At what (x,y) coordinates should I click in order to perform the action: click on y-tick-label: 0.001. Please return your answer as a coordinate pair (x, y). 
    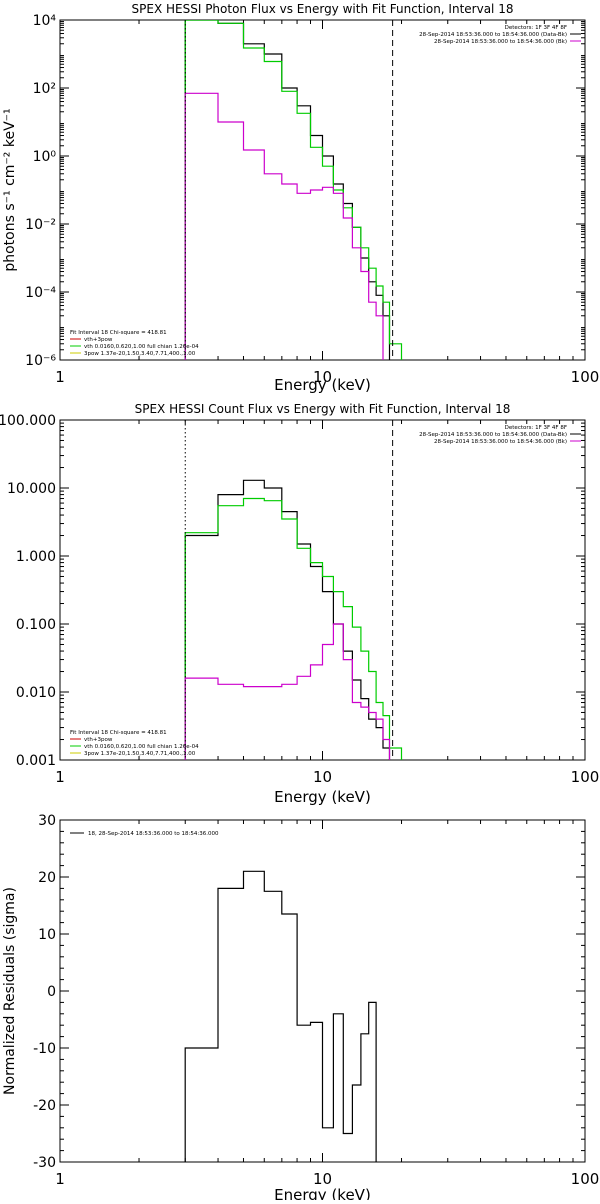
    Looking at the image, I should click on (36, 761).